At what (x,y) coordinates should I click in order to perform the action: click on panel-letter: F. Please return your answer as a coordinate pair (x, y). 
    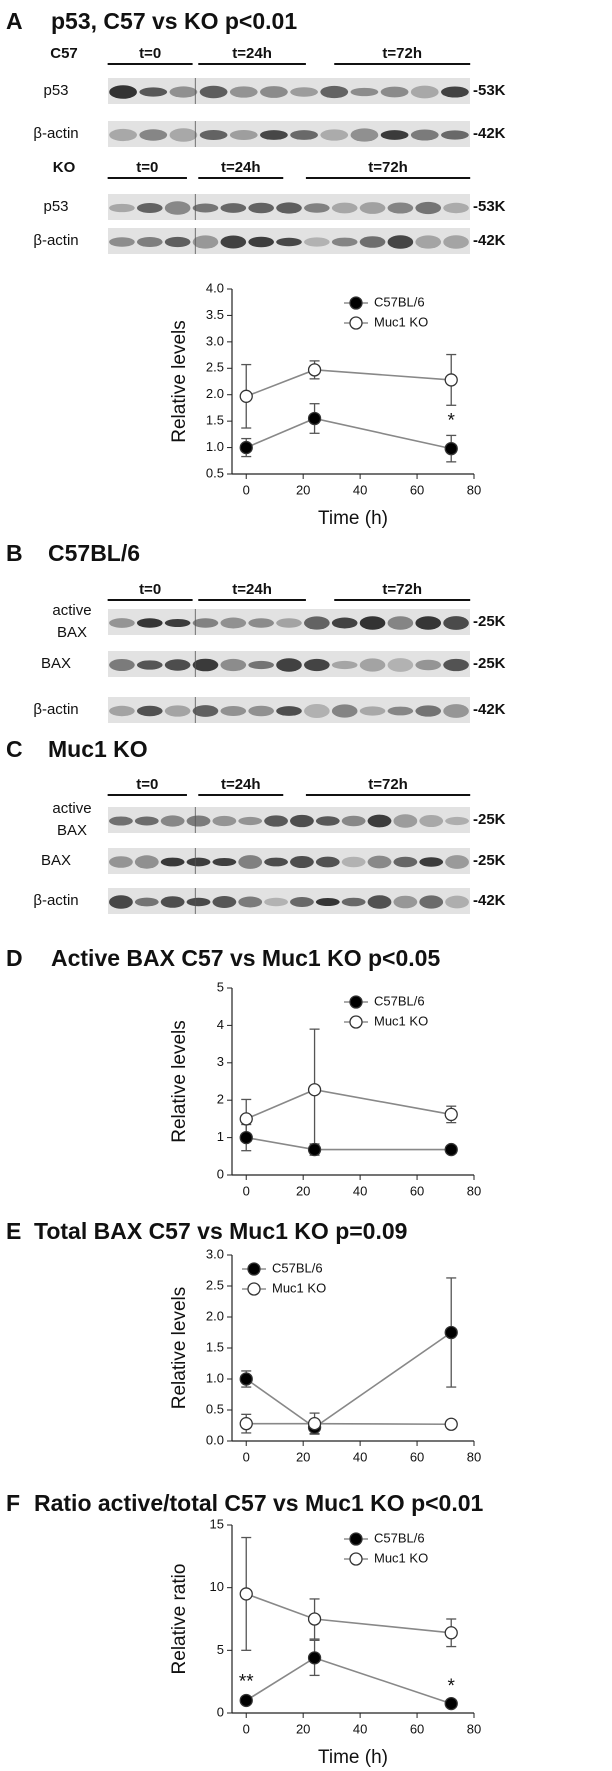
    Looking at the image, I should click on (13, 1503).